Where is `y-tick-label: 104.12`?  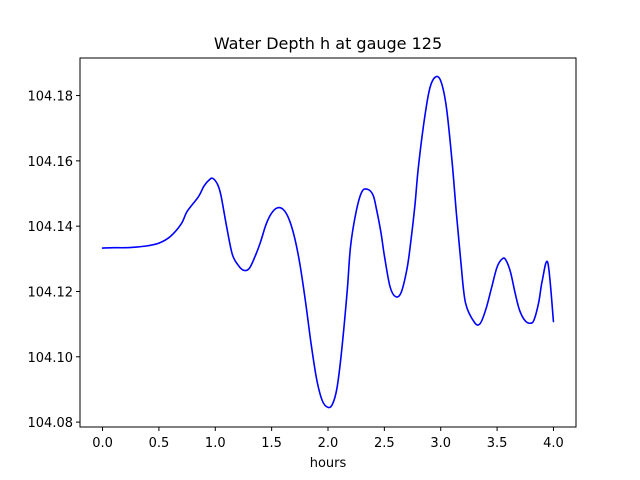
y-tick-label: 104.12 is located at coordinates (51, 292).